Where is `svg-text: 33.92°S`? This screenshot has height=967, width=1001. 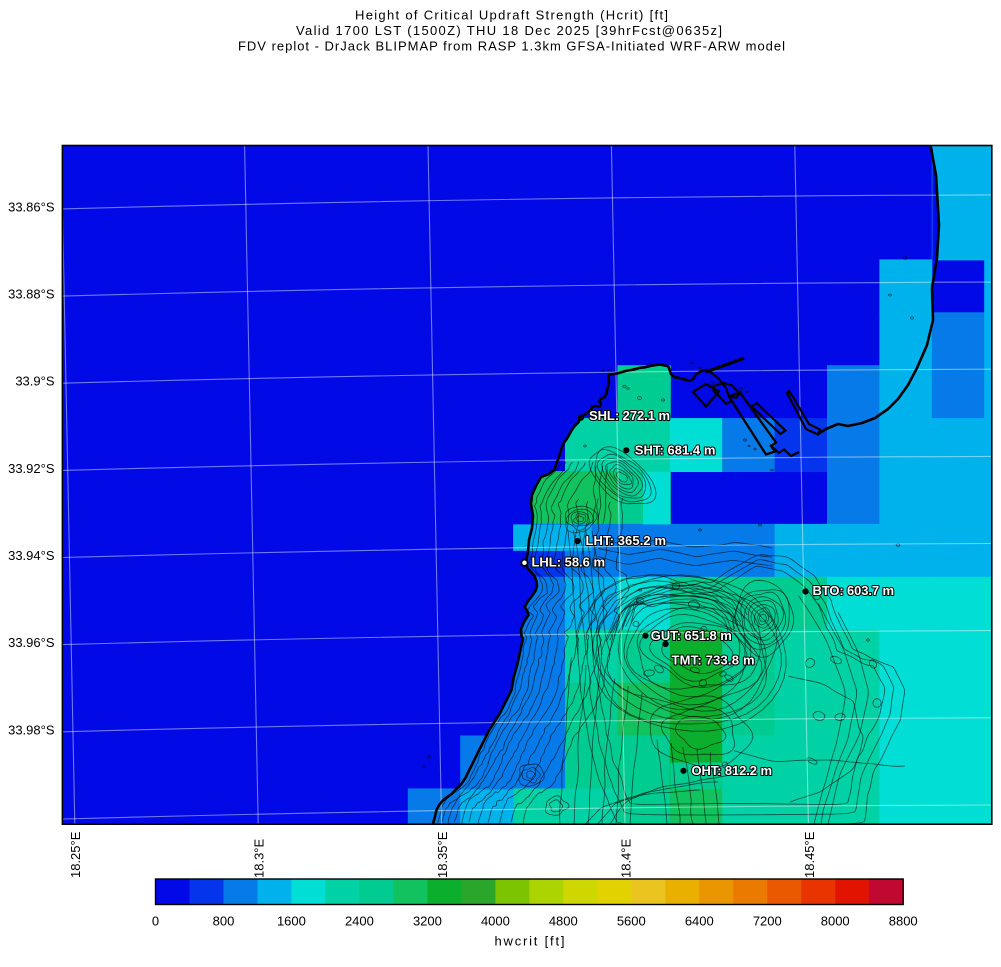
svg-text: 33.92°S is located at coordinates (31, 468).